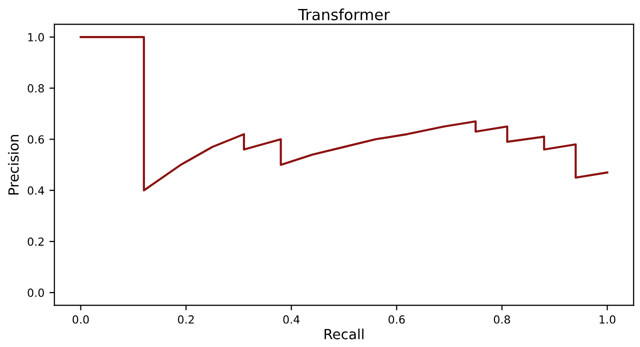  What do you see at coordinates (36, 88) in the screenshot?
I see `y-tick-label: 0.8` at bounding box center [36, 88].